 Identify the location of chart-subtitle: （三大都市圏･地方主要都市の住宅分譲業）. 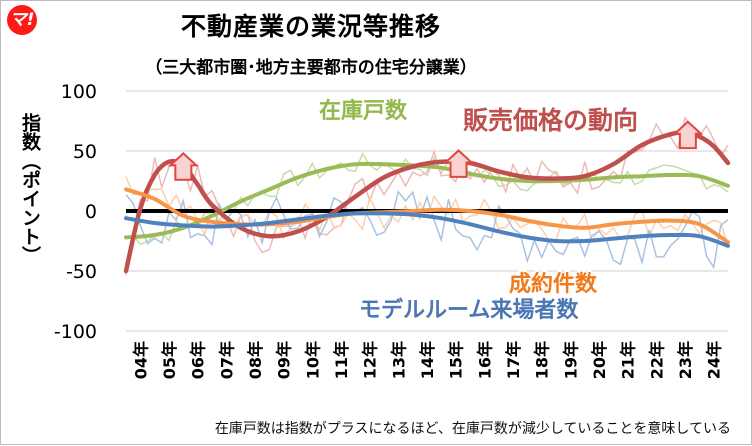
(311, 68).